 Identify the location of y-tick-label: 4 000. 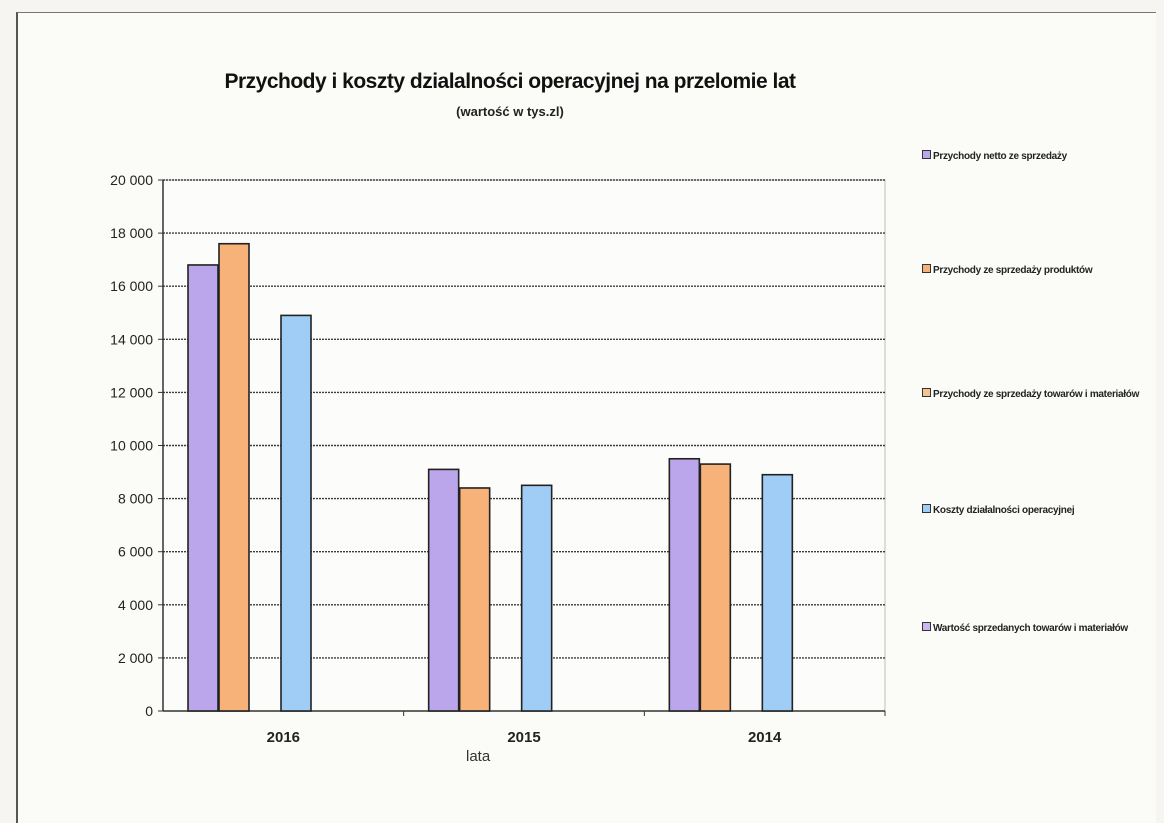
(135, 605).